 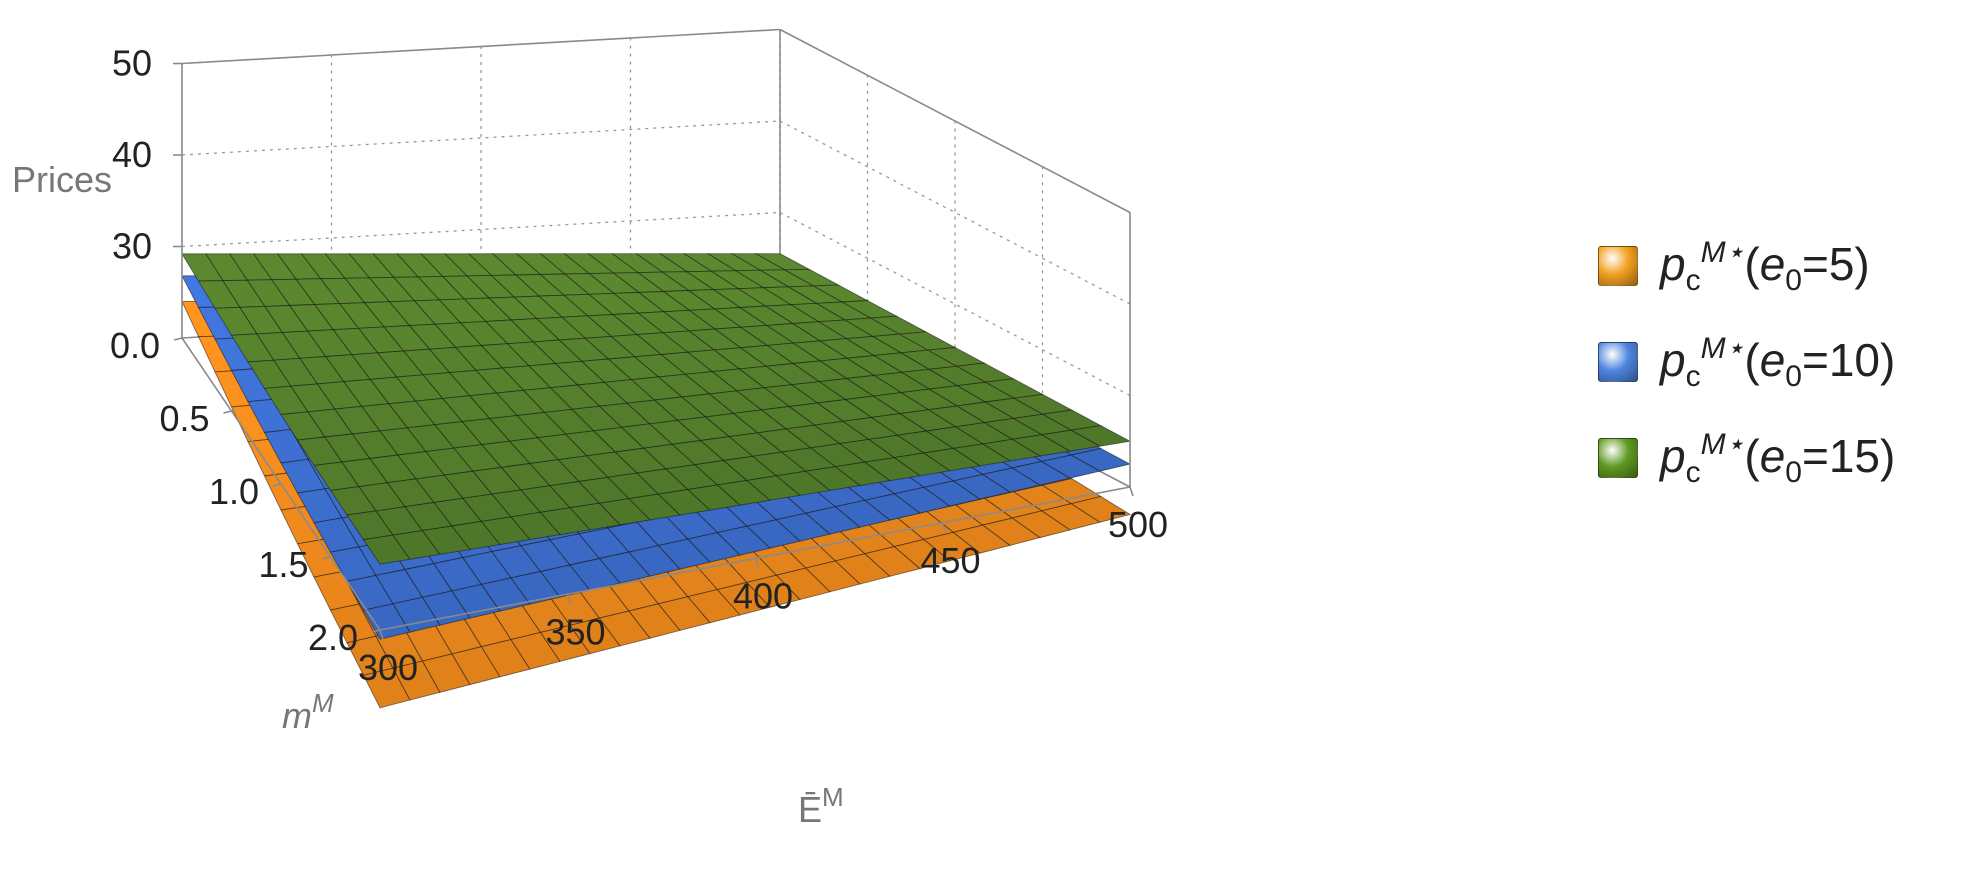 I want to click on surface-patch, so click(x=1101, y=509).